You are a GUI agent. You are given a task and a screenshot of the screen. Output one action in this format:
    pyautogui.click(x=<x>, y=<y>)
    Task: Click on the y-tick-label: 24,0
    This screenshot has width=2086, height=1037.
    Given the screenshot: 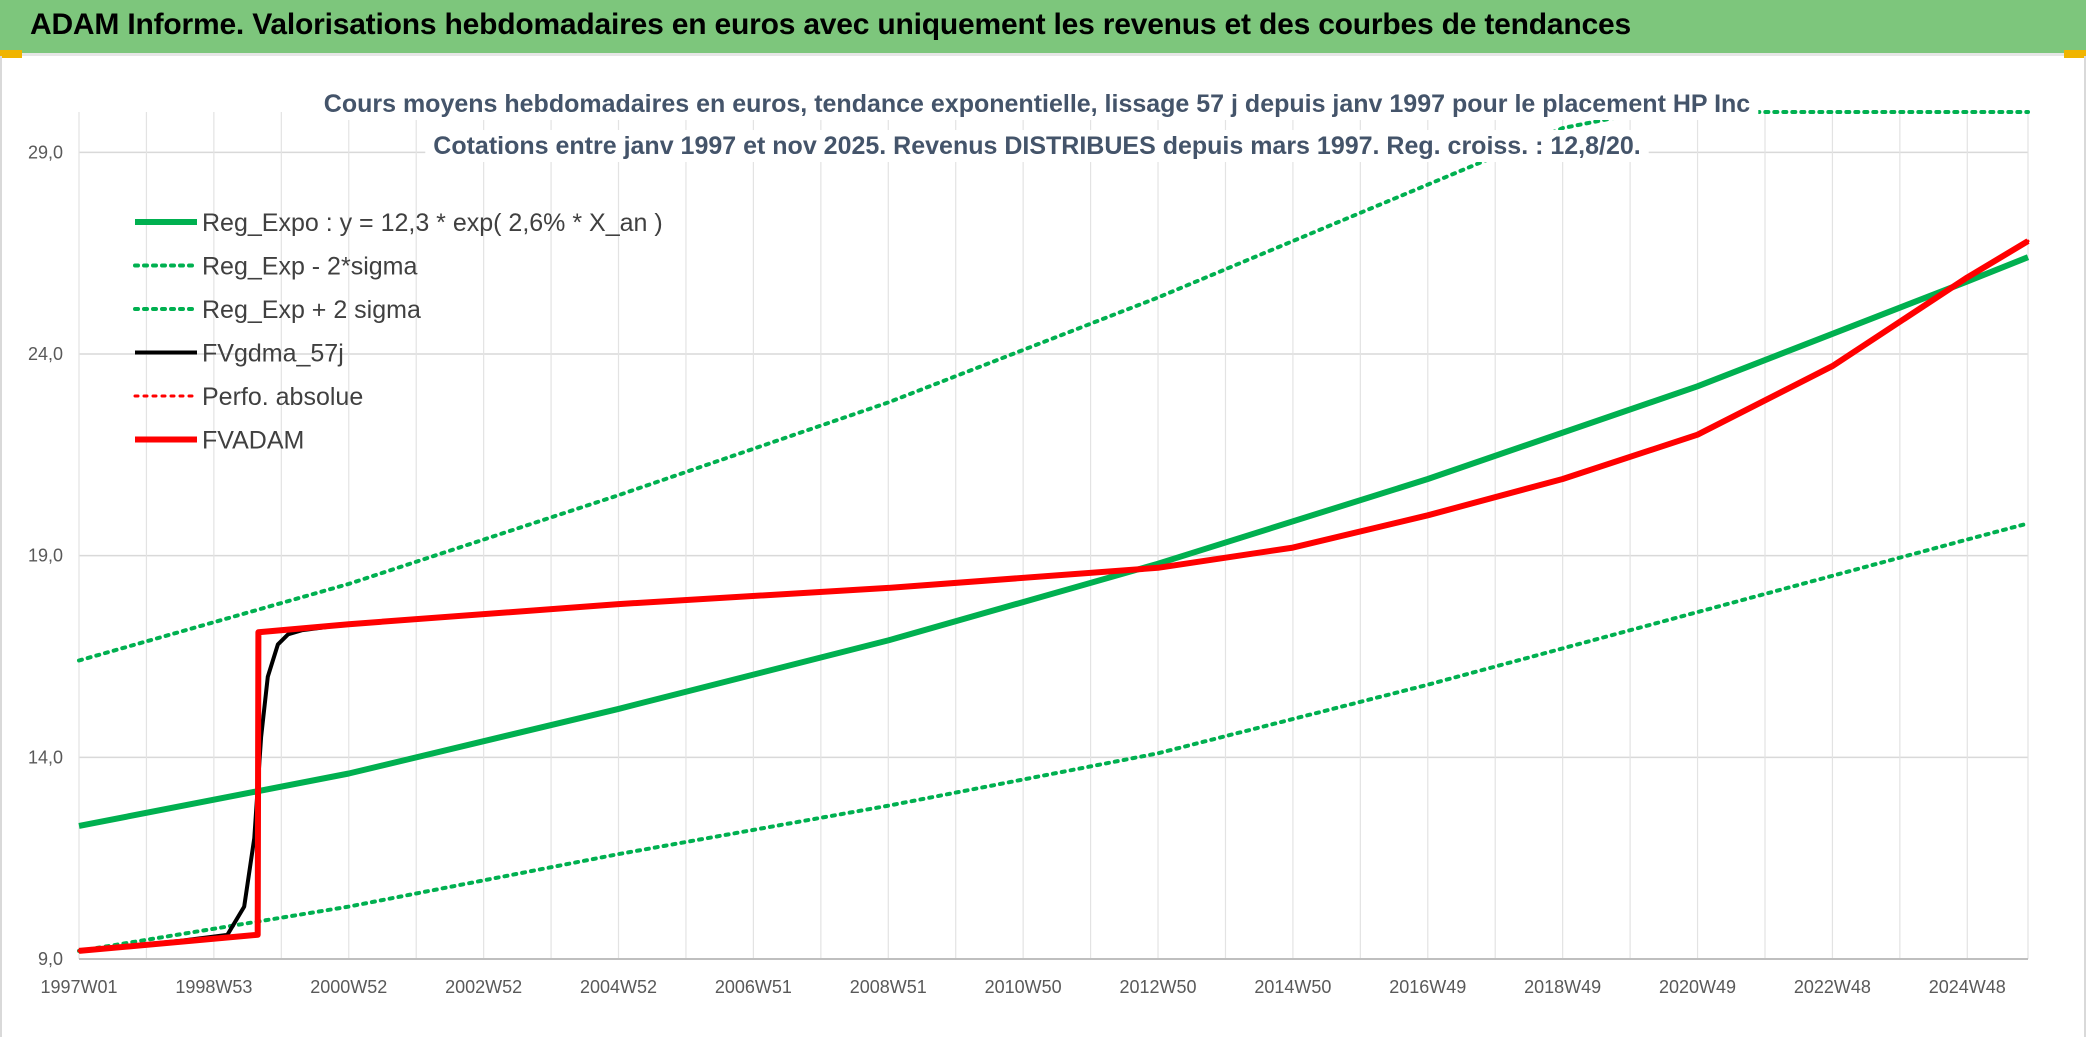 What is the action you would take?
    pyautogui.click(x=45, y=354)
    